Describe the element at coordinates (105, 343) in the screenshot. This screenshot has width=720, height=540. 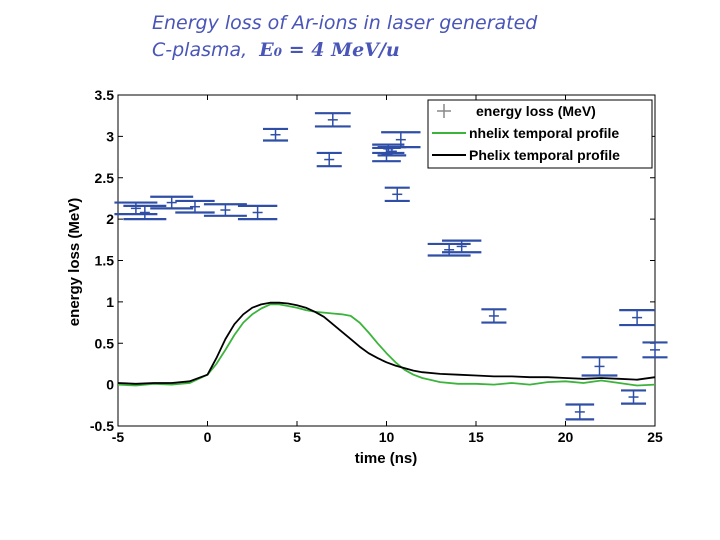
I see `y-tick-label: 0.5` at that location.